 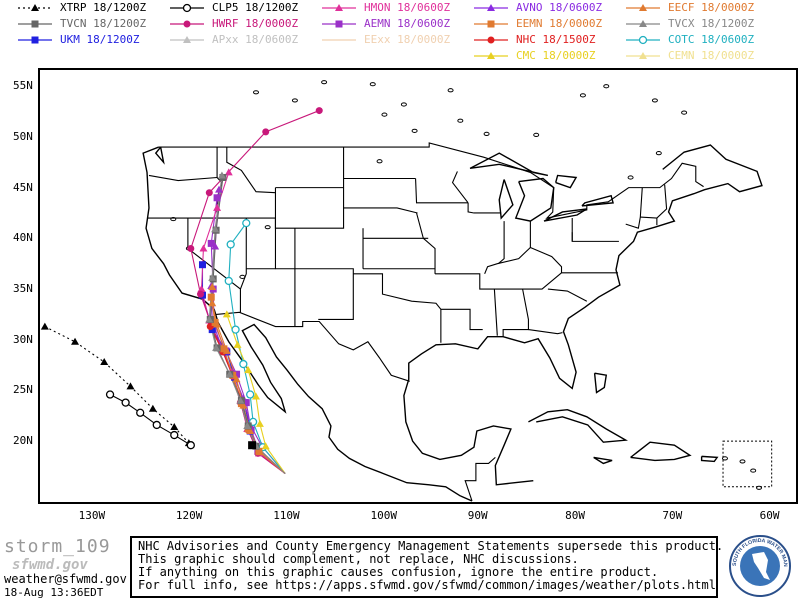 I want to click on latitude-label: 30N, so click(x=23, y=339).